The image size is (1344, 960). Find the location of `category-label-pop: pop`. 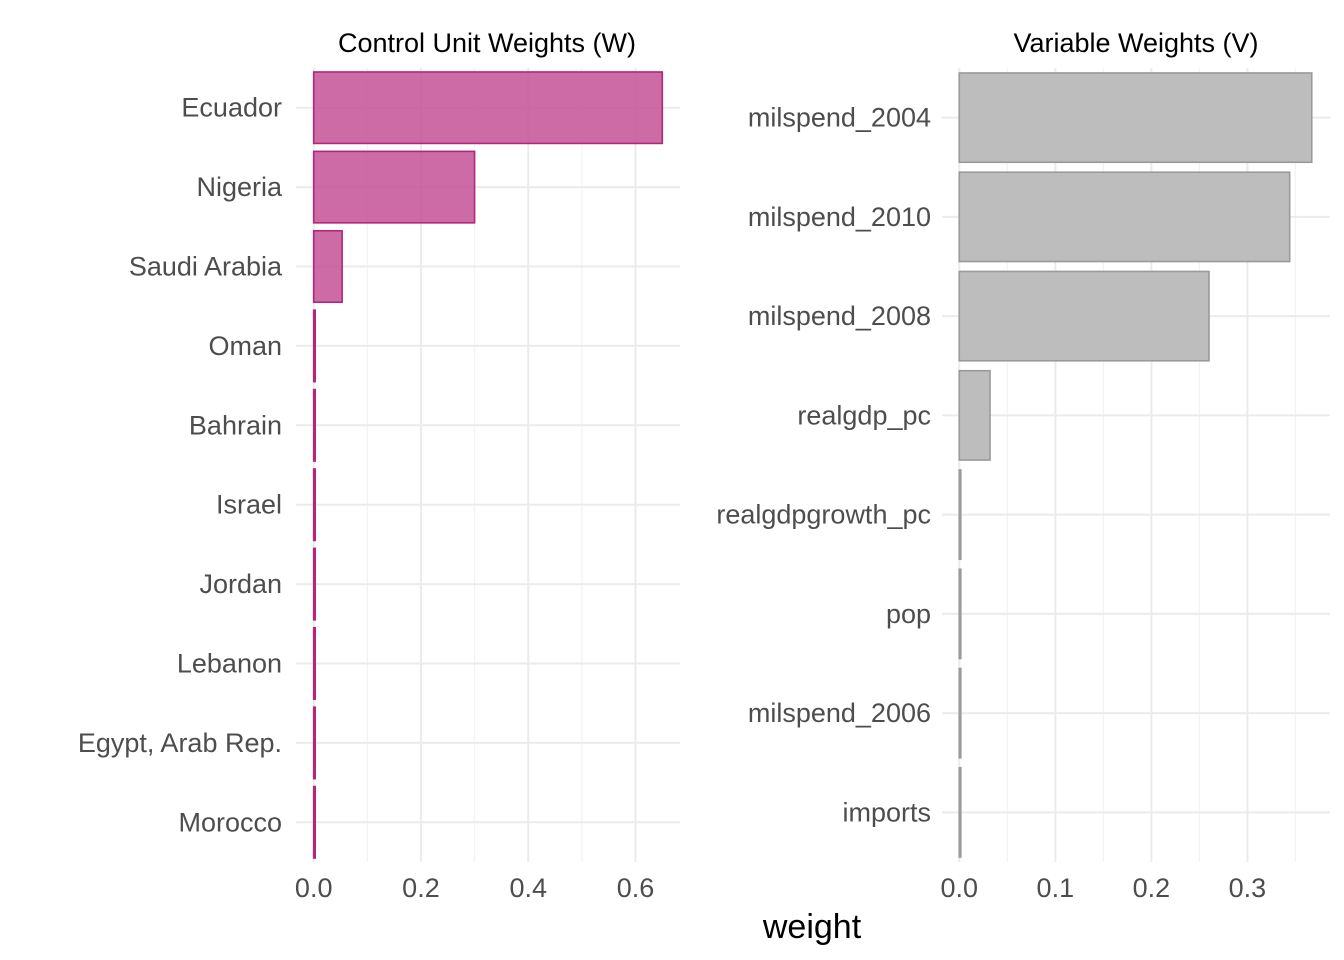

category-label-pop: pop is located at coordinates (908, 614).